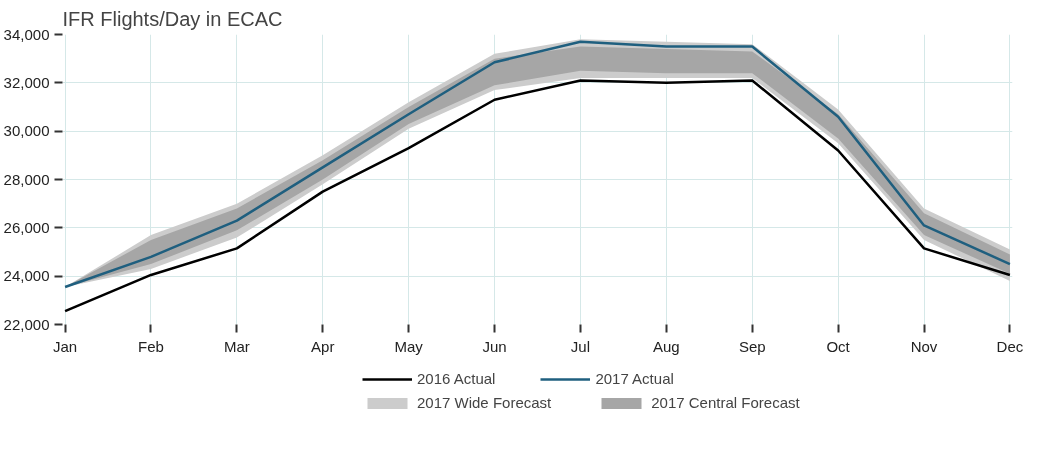  Describe the element at coordinates (409, 346) in the screenshot. I see `x-tick-label: May` at that location.